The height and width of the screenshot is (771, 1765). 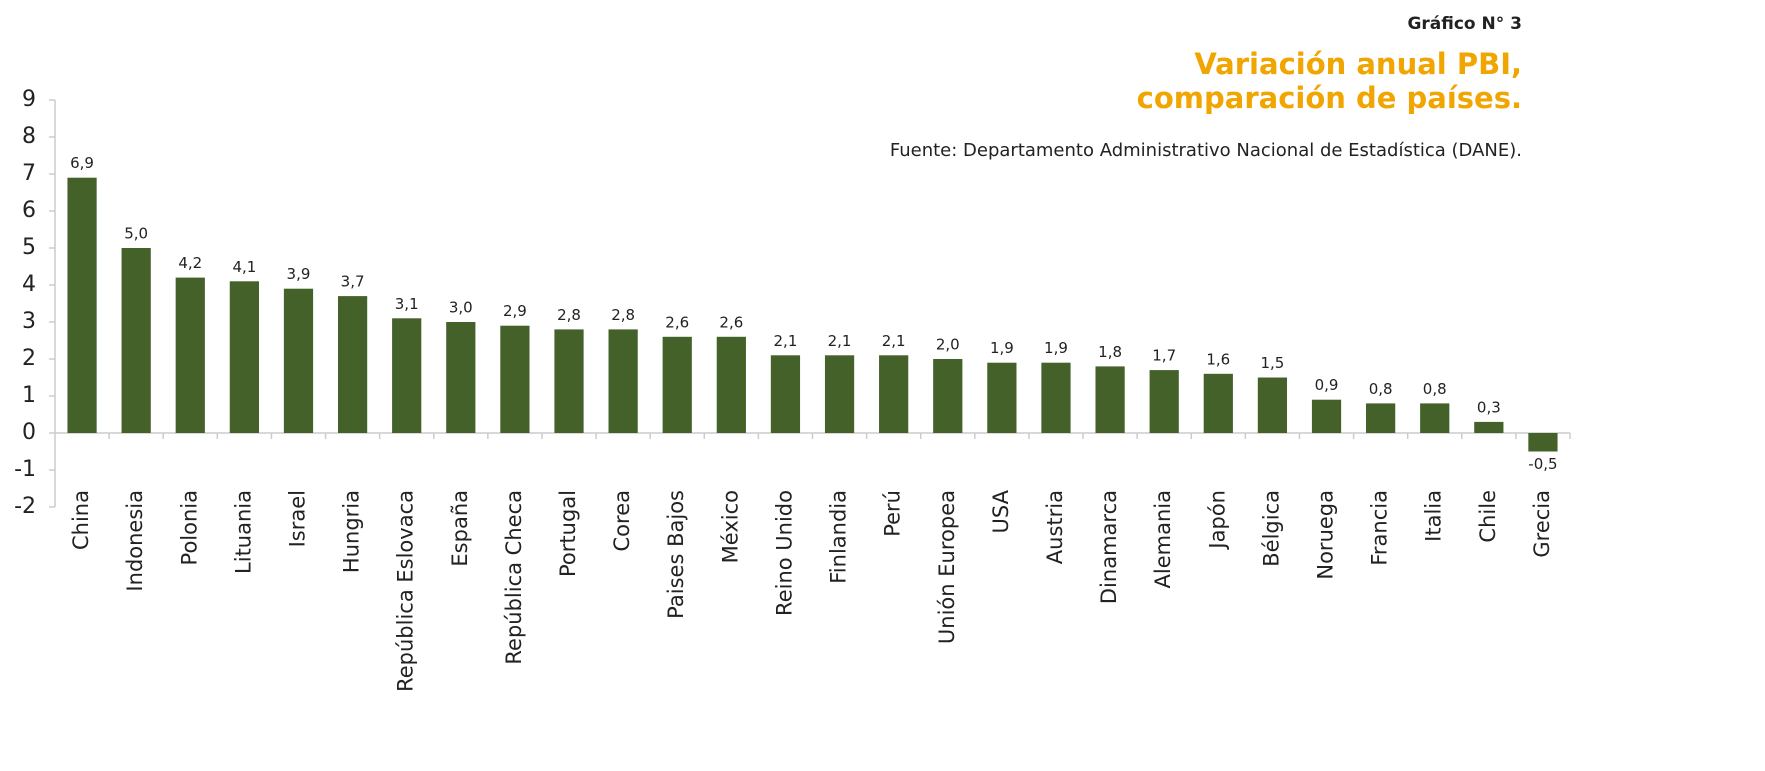 What do you see at coordinates (1542, 524) in the screenshot?
I see `x-tick-label: Grecia` at bounding box center [1542, 524].